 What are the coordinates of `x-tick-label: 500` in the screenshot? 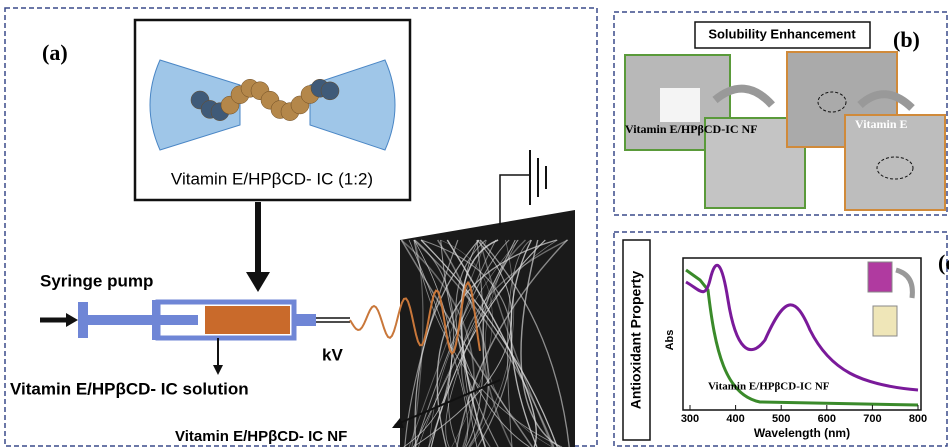 It's located at (781, 419).